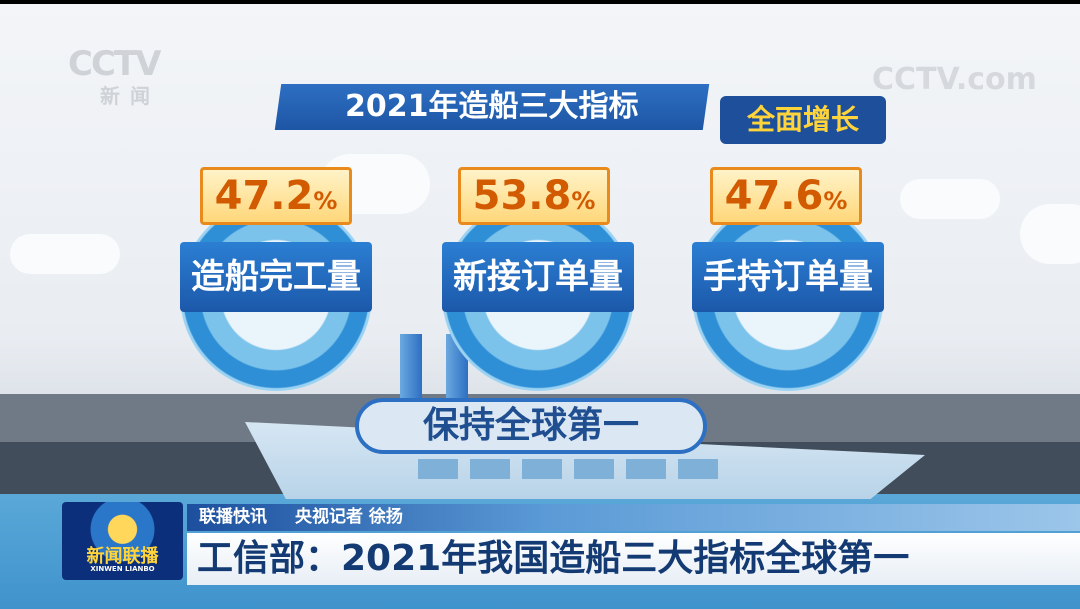  I want to click on indicator-label: 新接订单量, so click(538, 277).